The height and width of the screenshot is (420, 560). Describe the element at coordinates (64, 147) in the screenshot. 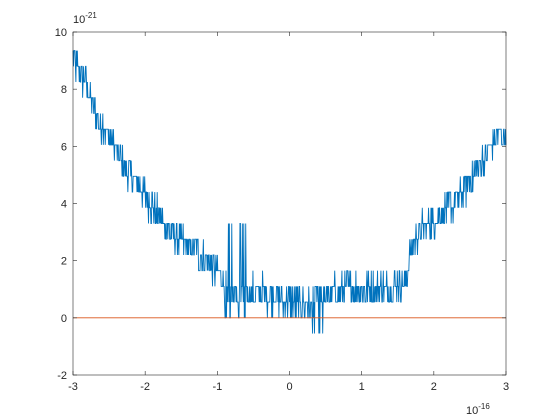

I see `y-tick-label: 6` at that location.